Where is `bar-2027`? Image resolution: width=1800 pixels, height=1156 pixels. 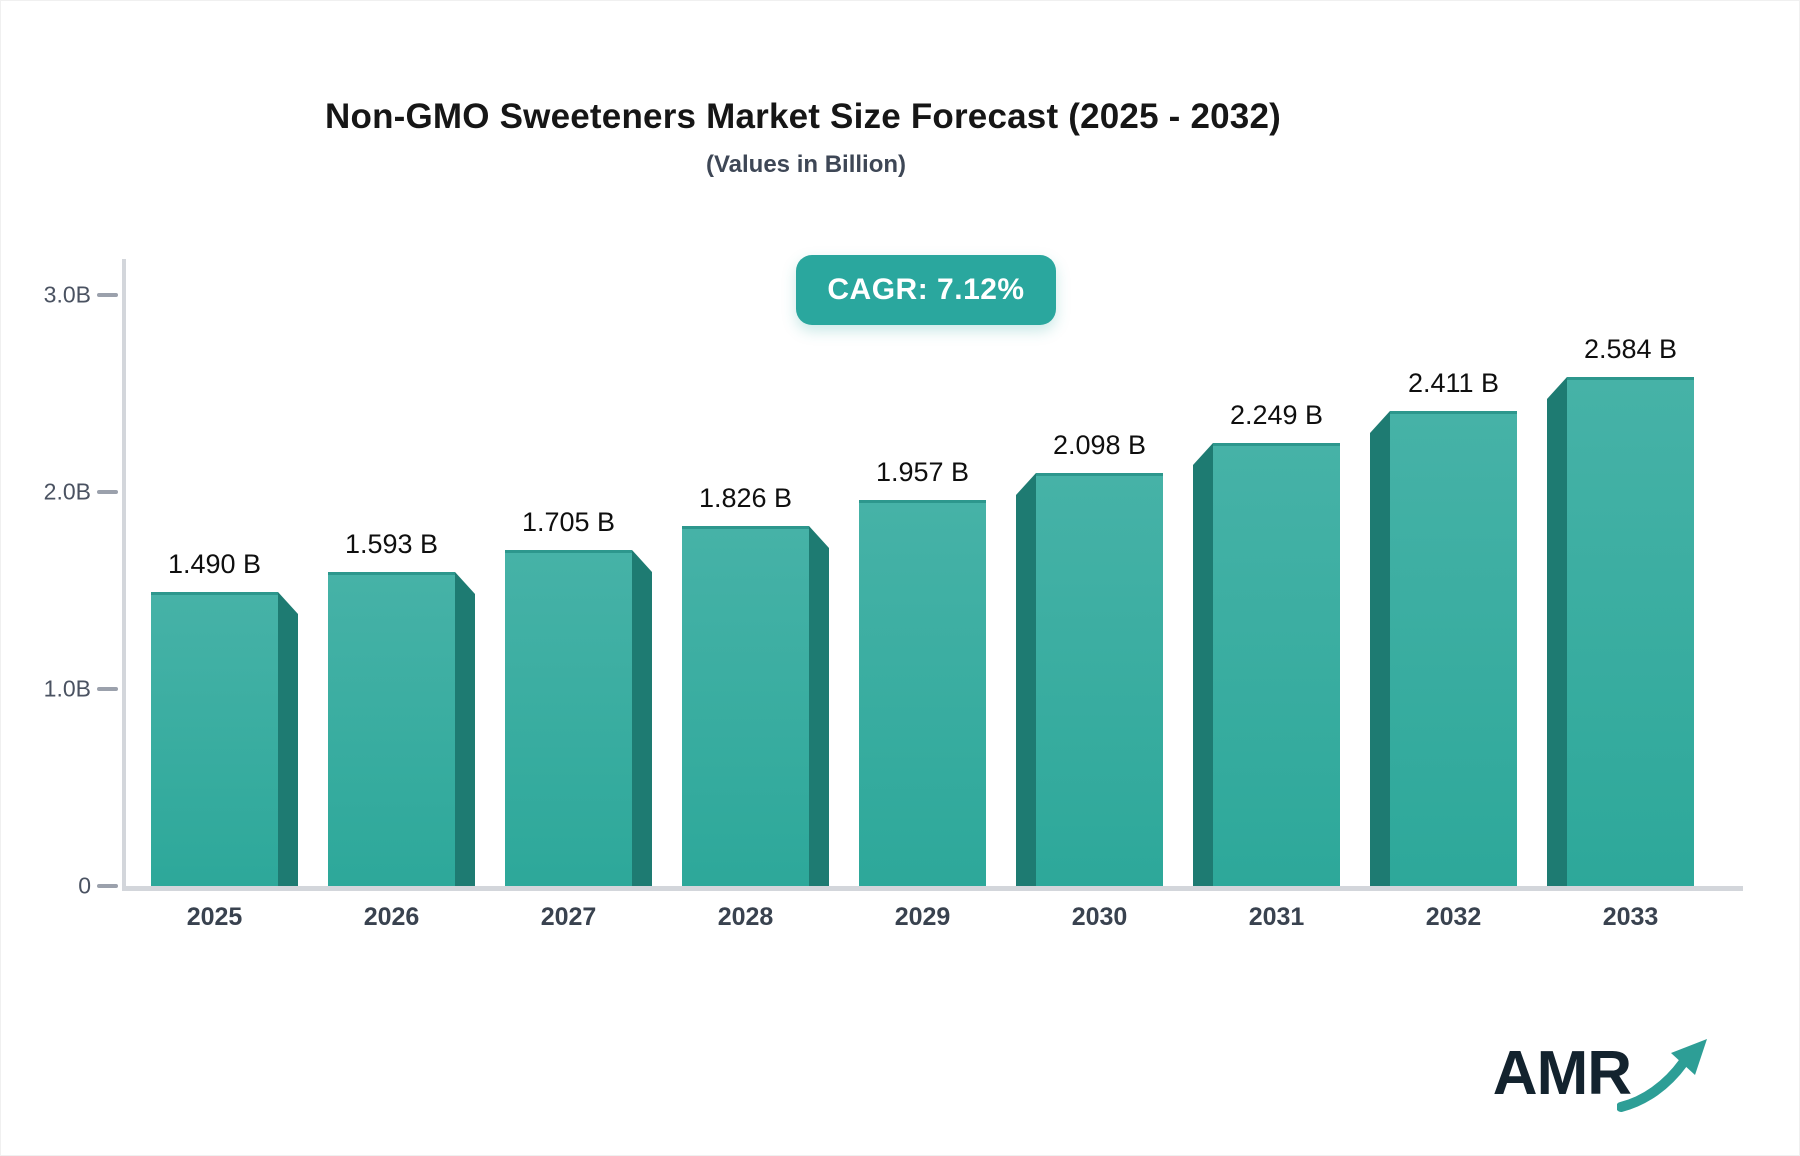 bar-2027 is located at coordinates (568, 718).